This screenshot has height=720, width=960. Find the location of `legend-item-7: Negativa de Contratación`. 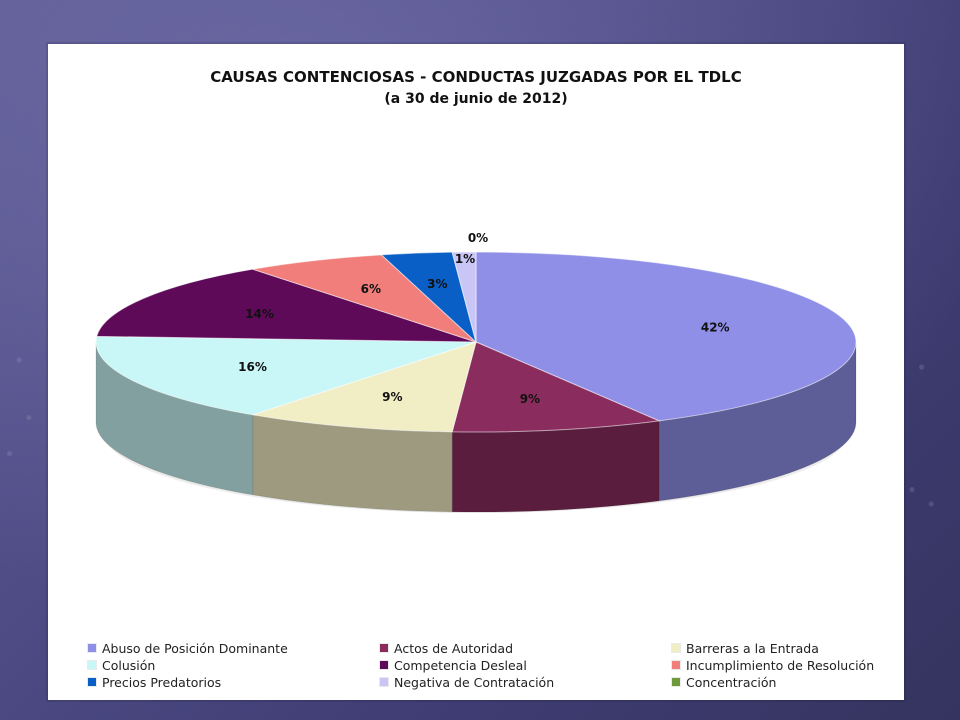

legend-item-7: Negativa de Contratación is located at coordinates (526, 682).